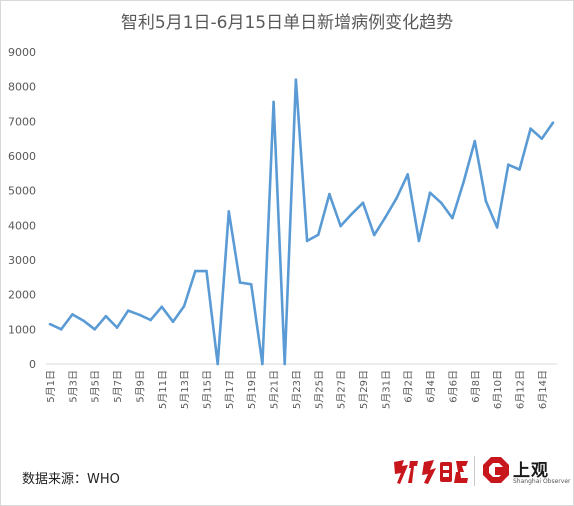 The height and width of the screenshot is (506, 574). Describe the element at coordinates (22, 191) in the screenshot. I see `y-tick-label: 5000` at that location.